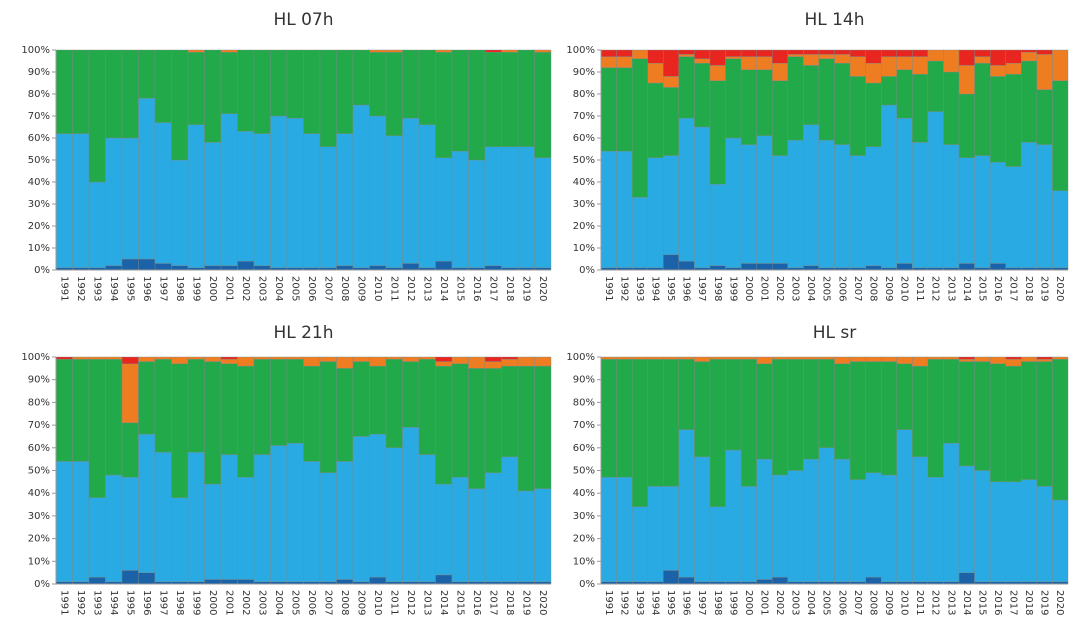  What do you see at coordinates (113, 288) in the screenshot?
I see `x-tick-label: 1994` at bounding box center [113, 288].